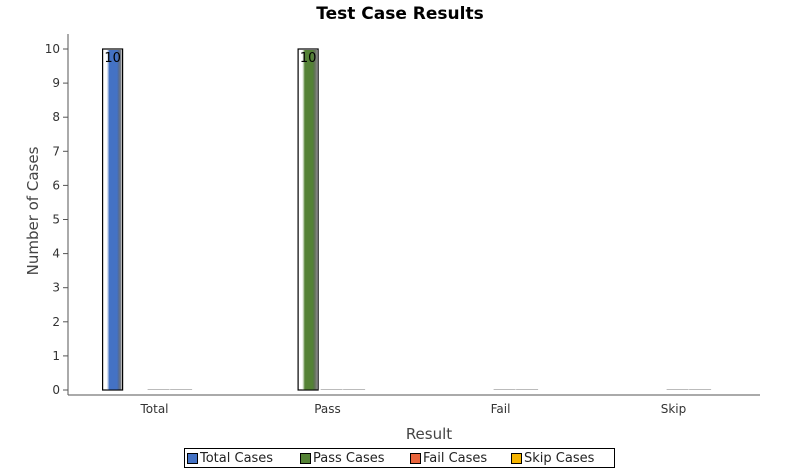  What do you see at coordinates (153, 409) in the screenshot?
I see `x-tick-label: Total` at bounding box center [153, 409].